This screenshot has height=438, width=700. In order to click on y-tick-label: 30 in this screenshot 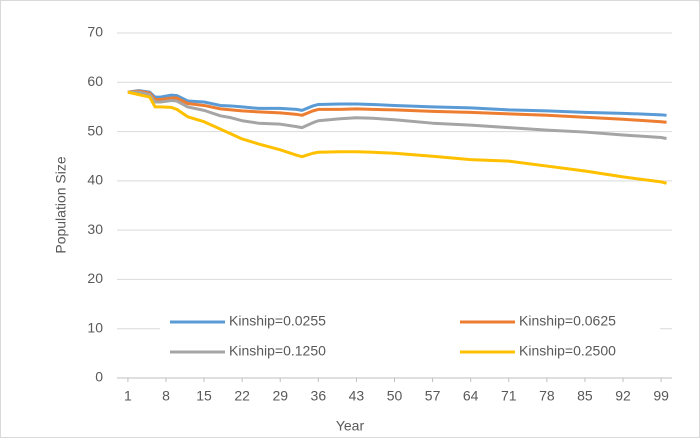, I will do `click(95, 229)`.